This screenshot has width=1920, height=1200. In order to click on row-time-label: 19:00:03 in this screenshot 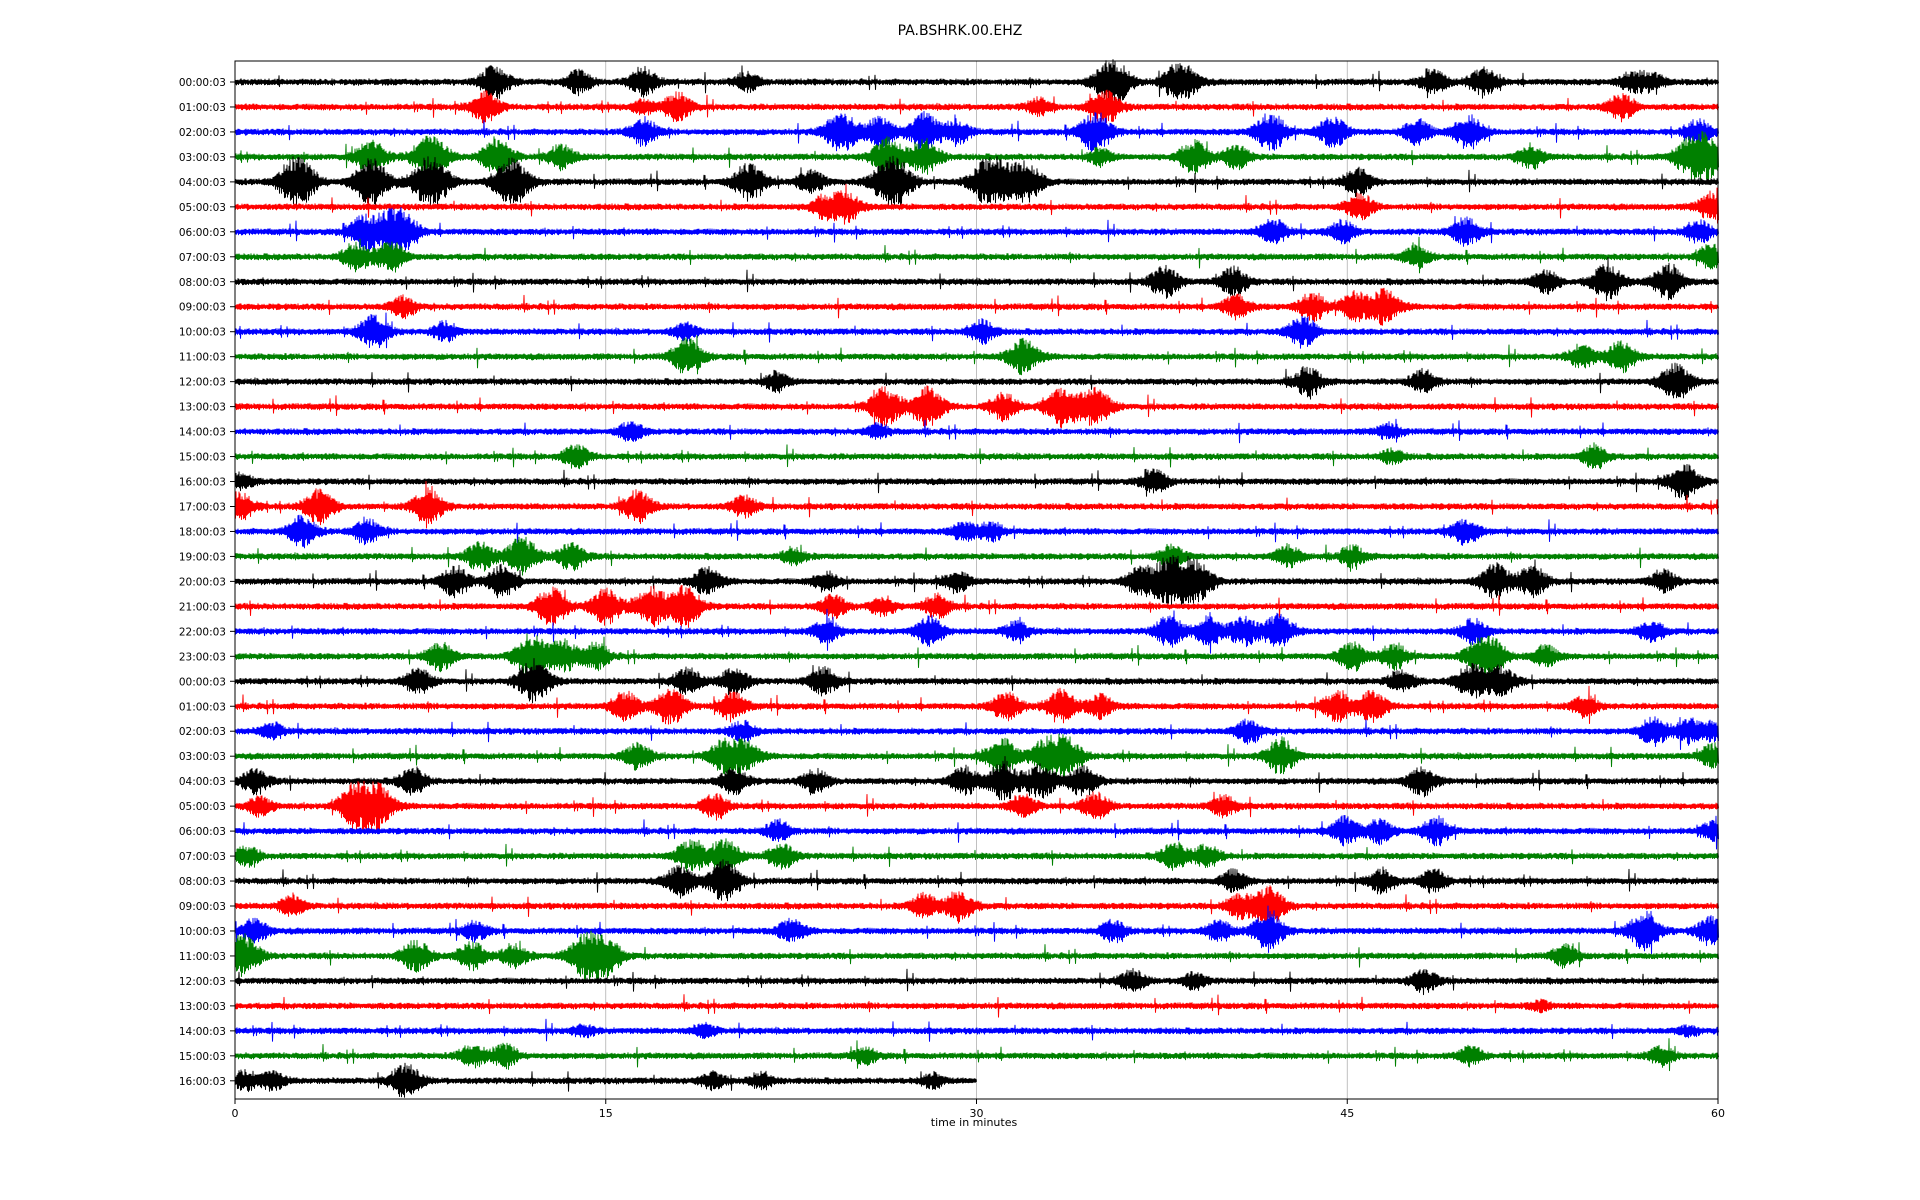, I will do `click(202, 557)`.